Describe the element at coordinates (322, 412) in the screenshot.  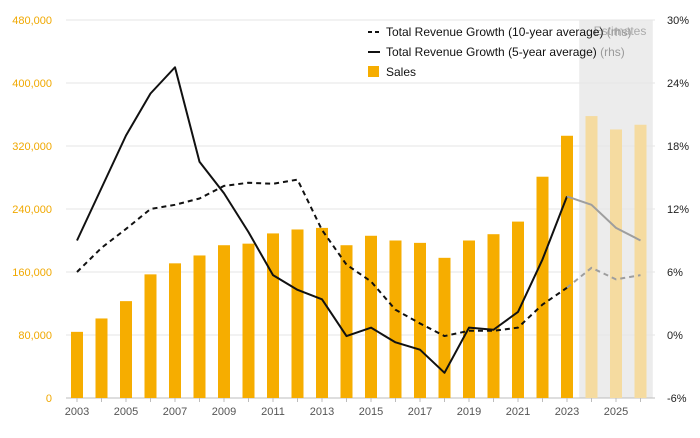
I see `x-tick-label: 2013` at that location.